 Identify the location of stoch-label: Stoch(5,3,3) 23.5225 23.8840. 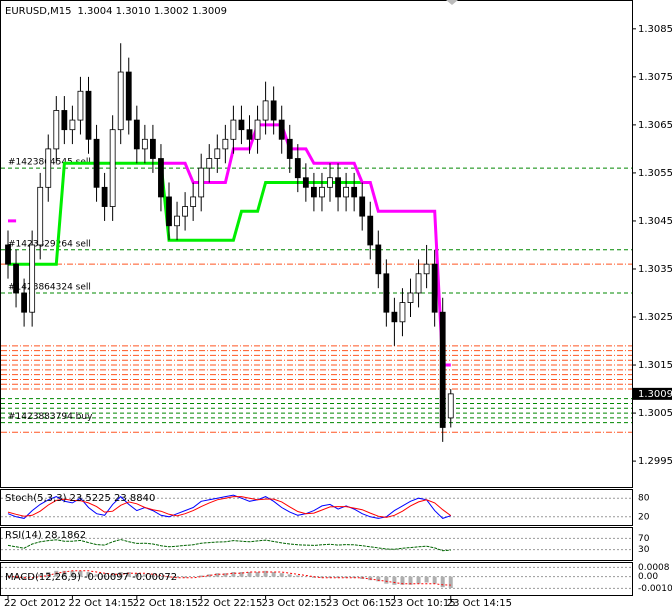
(80, 498).